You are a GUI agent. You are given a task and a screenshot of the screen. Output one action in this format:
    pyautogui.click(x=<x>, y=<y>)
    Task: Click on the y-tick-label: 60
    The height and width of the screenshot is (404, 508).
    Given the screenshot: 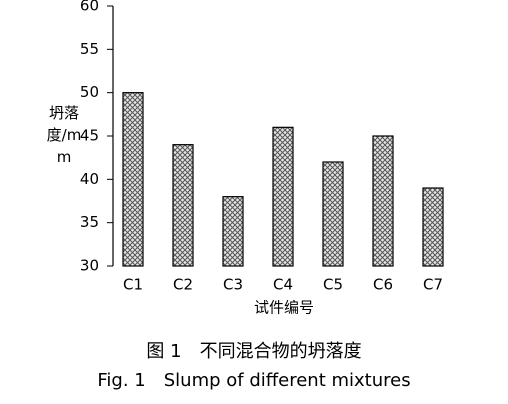 What is the action you would take?
    pyautogui.click(x=89, y=7)
    